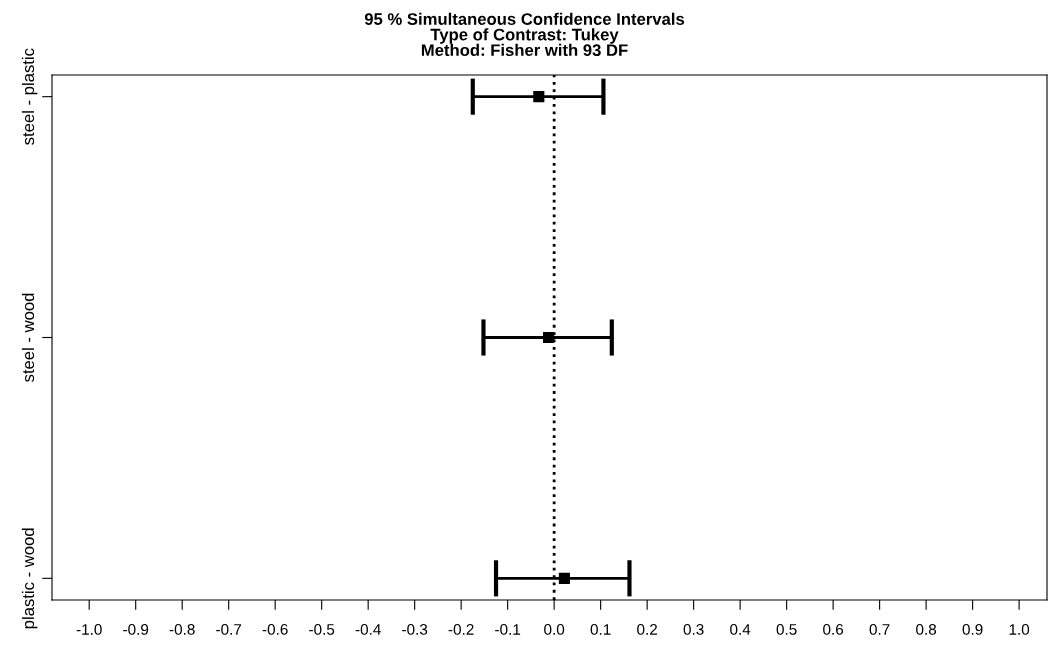  Describe the element at coordinates (89, 629) in the screenshot. I see `x-tick-label: -1.0` at that location.